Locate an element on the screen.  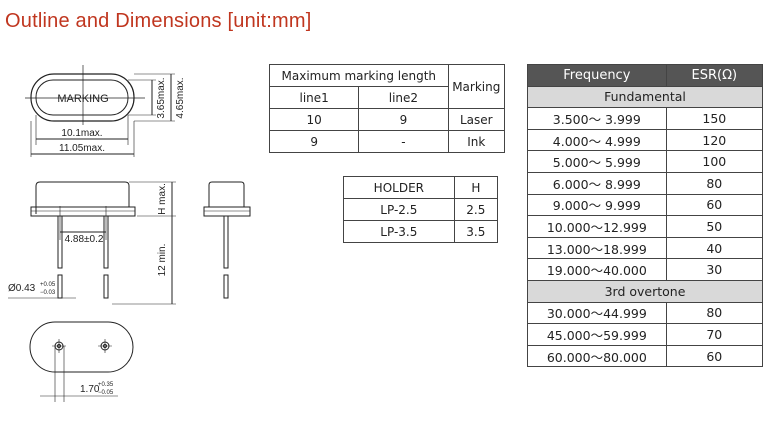
table-row: 9- Ink is located at coordinates (387, 141).